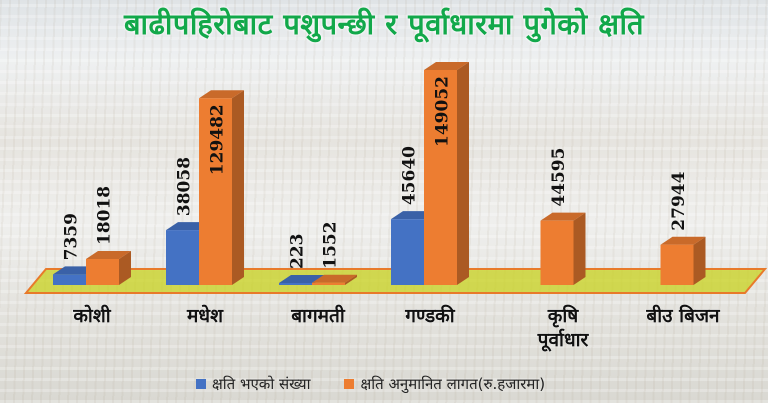 This screenshot has width=768, height=403. What do you see at coordinates (218, 139) in the screenshot?
I see `data-label: 129482` at bounding box center [218, 139].